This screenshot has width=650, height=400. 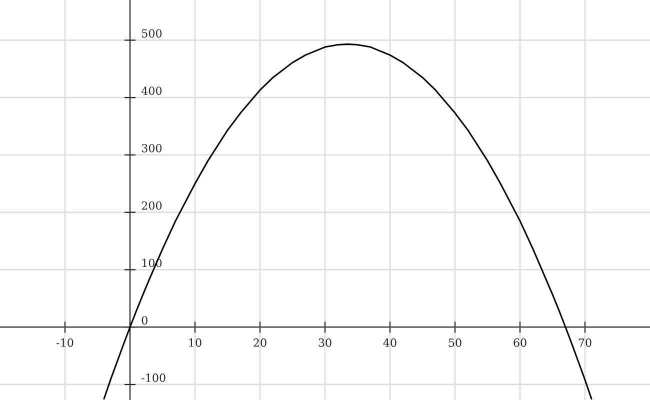 What do you see at coordinates (152, 148) in the screenshot?
I see `y-tick-label: 300` at bounding box center [152, 148].